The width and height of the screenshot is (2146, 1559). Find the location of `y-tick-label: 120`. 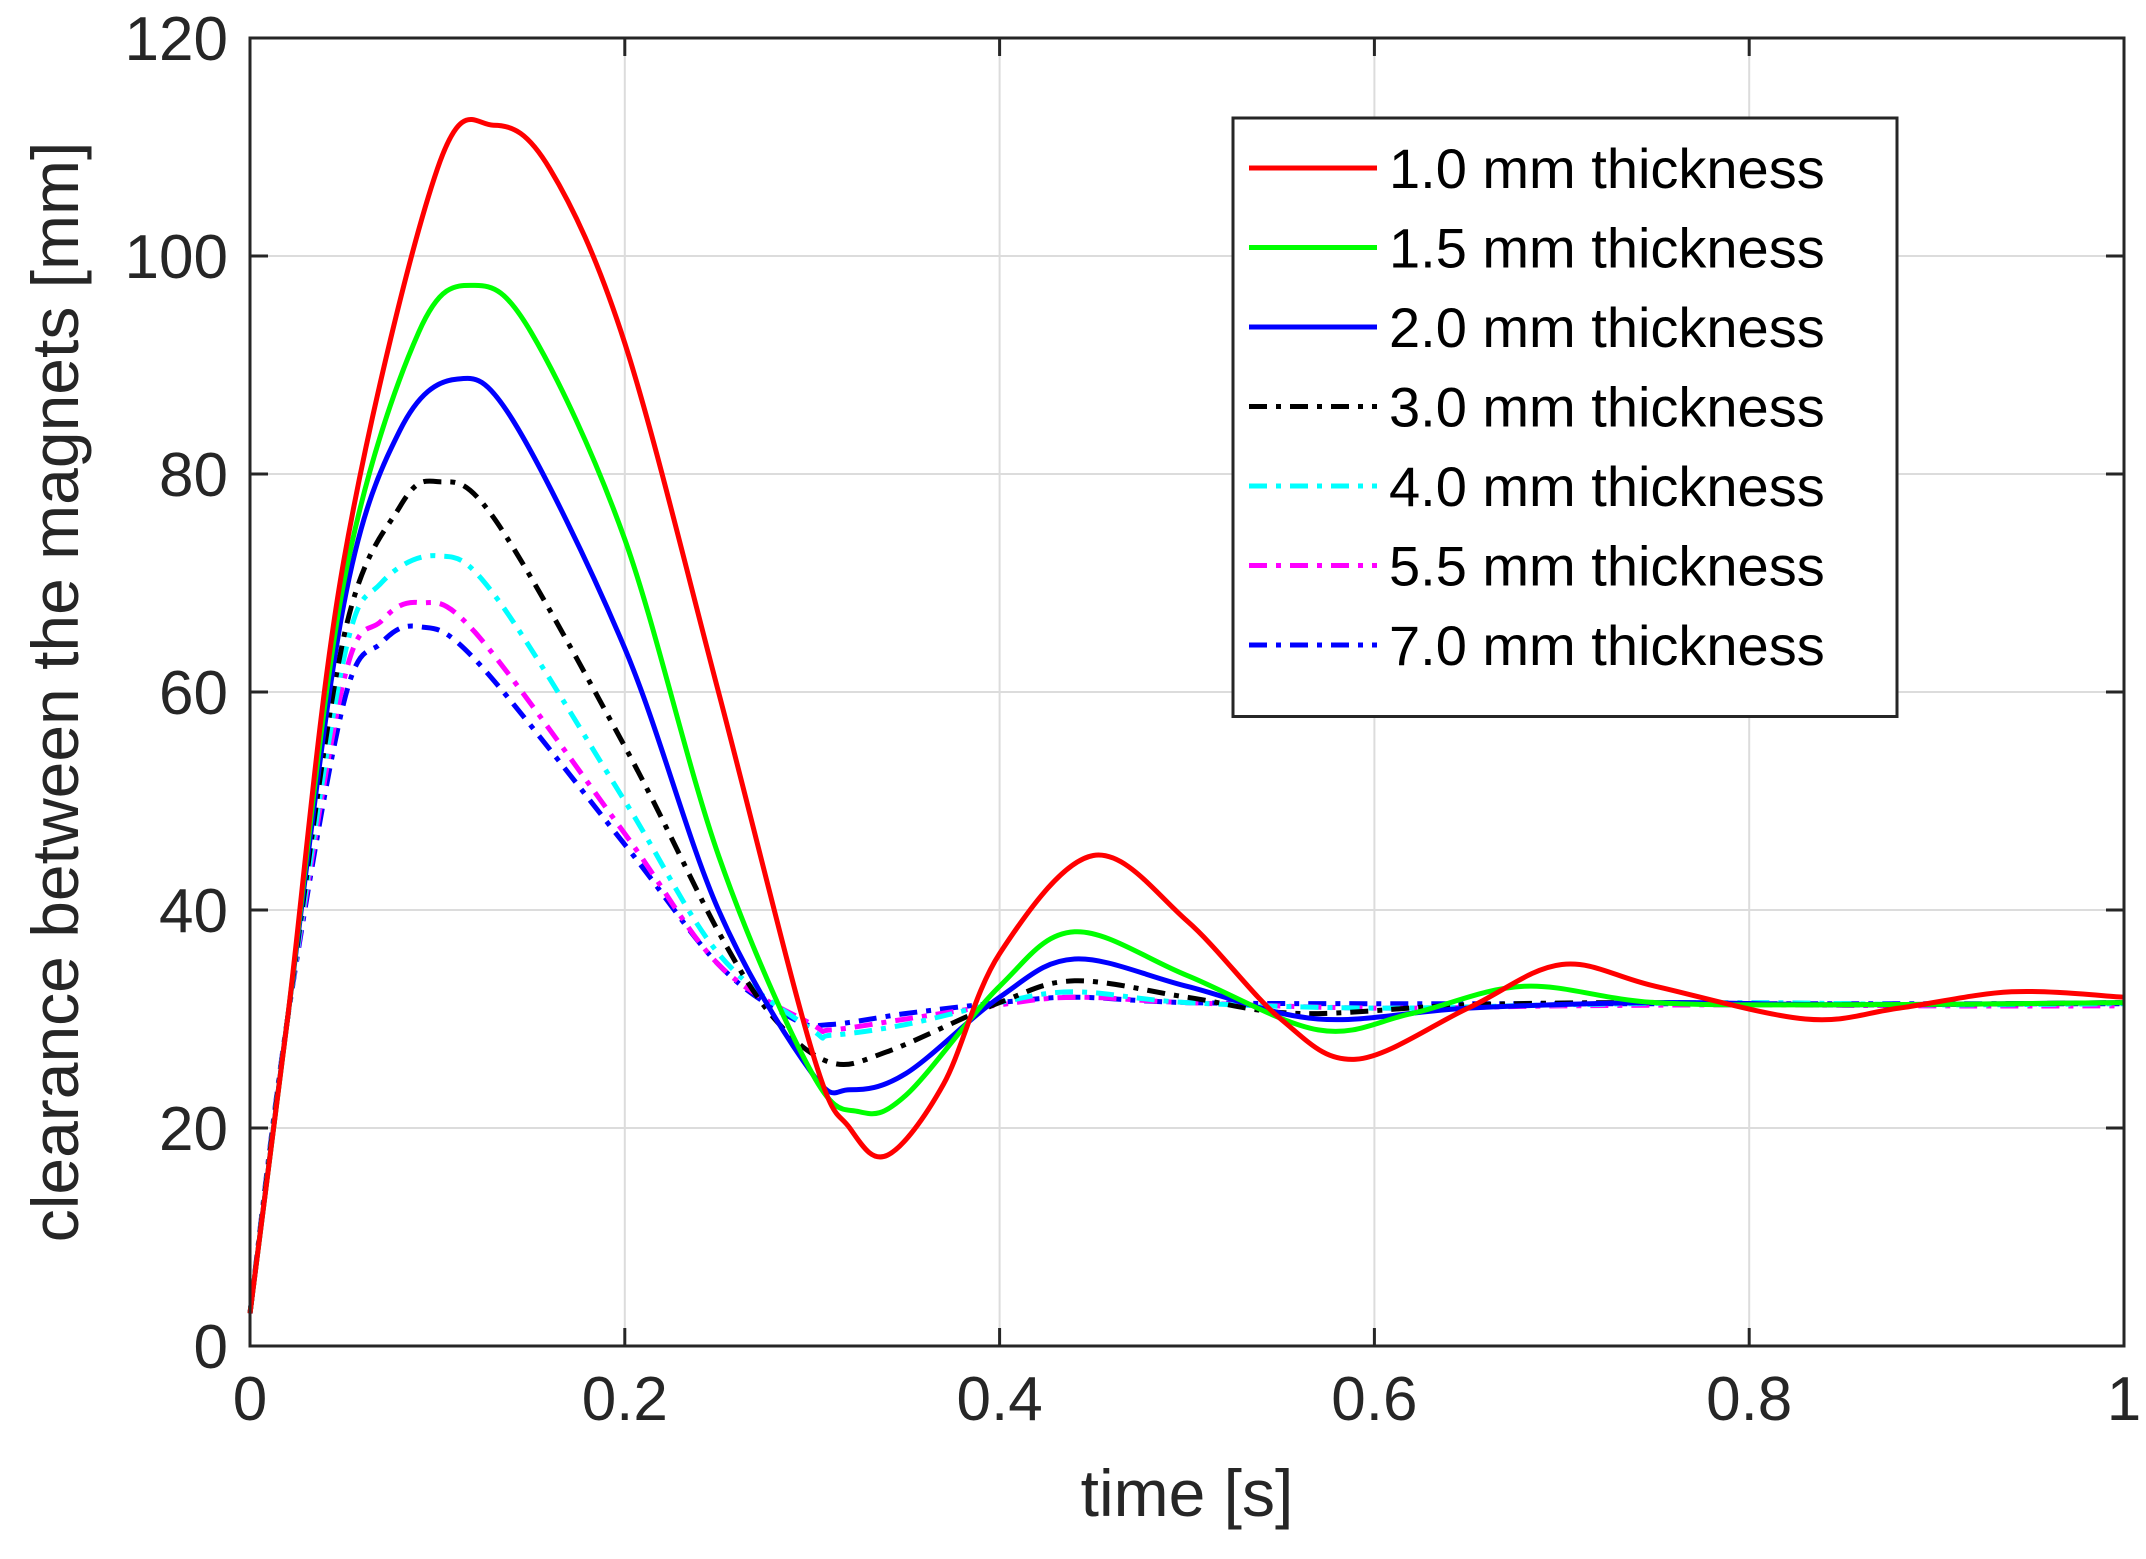

y-tick-label: 120 is located at coordinates (176, 39).